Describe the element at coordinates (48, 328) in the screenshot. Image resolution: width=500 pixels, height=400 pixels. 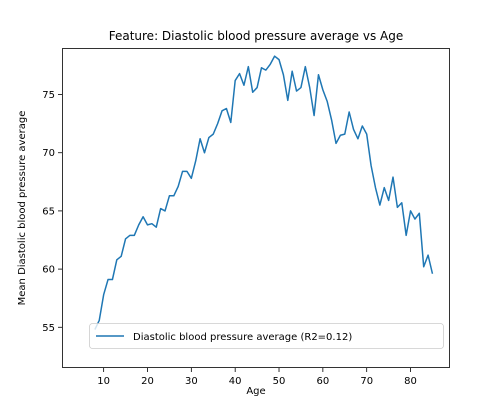
I see `y-tick-label: 55` at that location.